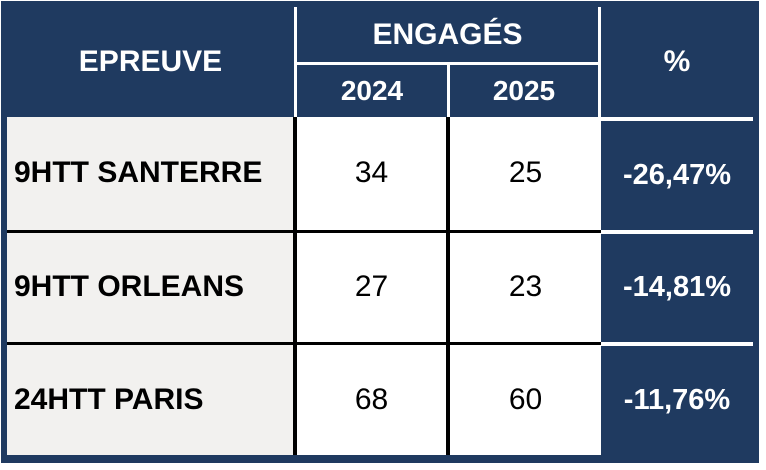  What do you see at coordinates (525, 398) in the screenshot?
I see `value-paris-2025: 60` at bounding box center [525, 398].